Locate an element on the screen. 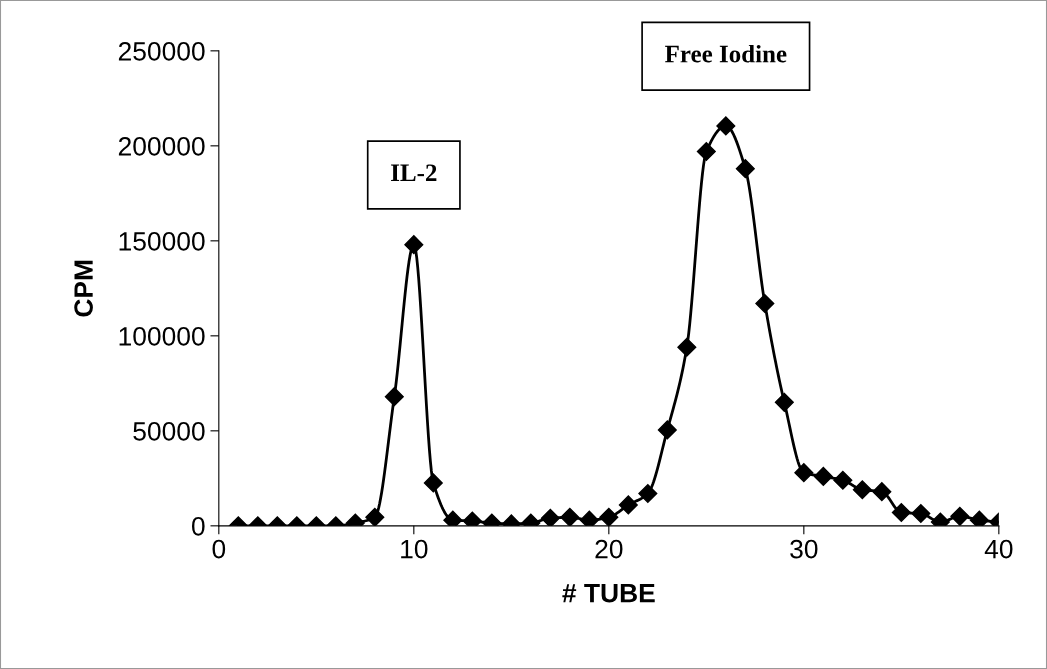 The width and height of the screenshot is (1047, 669). y-tick-label: 250000 is located at coordinates (161, 51).